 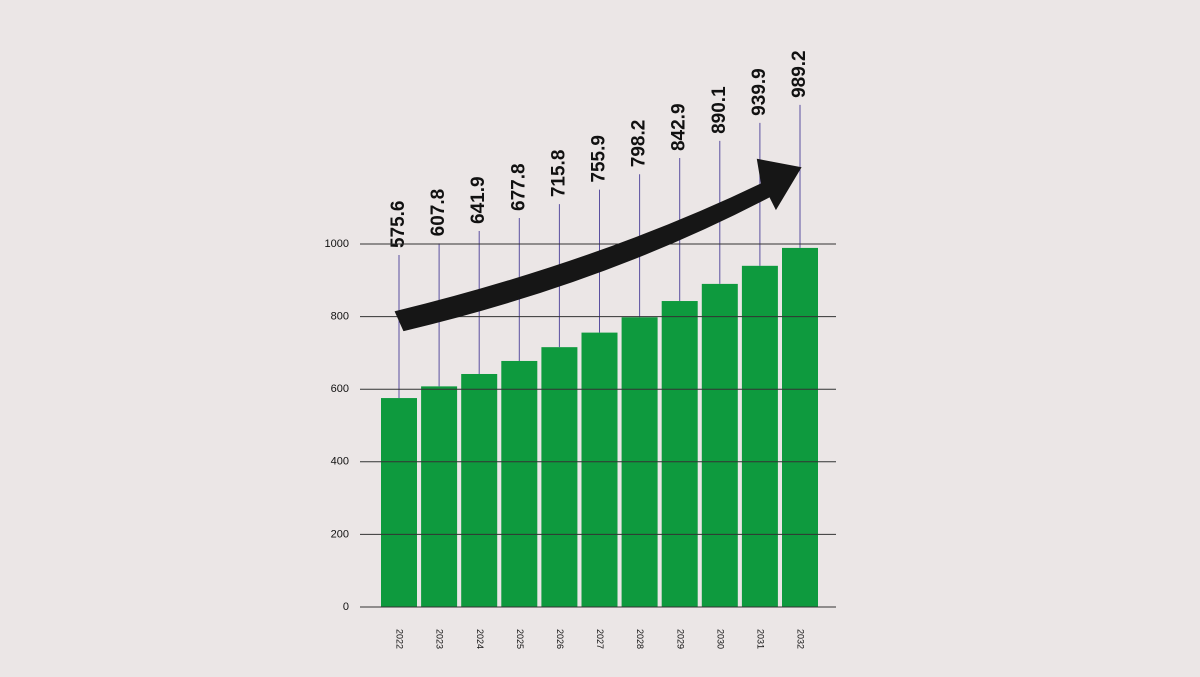 What do you see at coordinates (480, 639) in the screenshot?
I see `x-tick-label: 2024` at bounding box center [480, 639].